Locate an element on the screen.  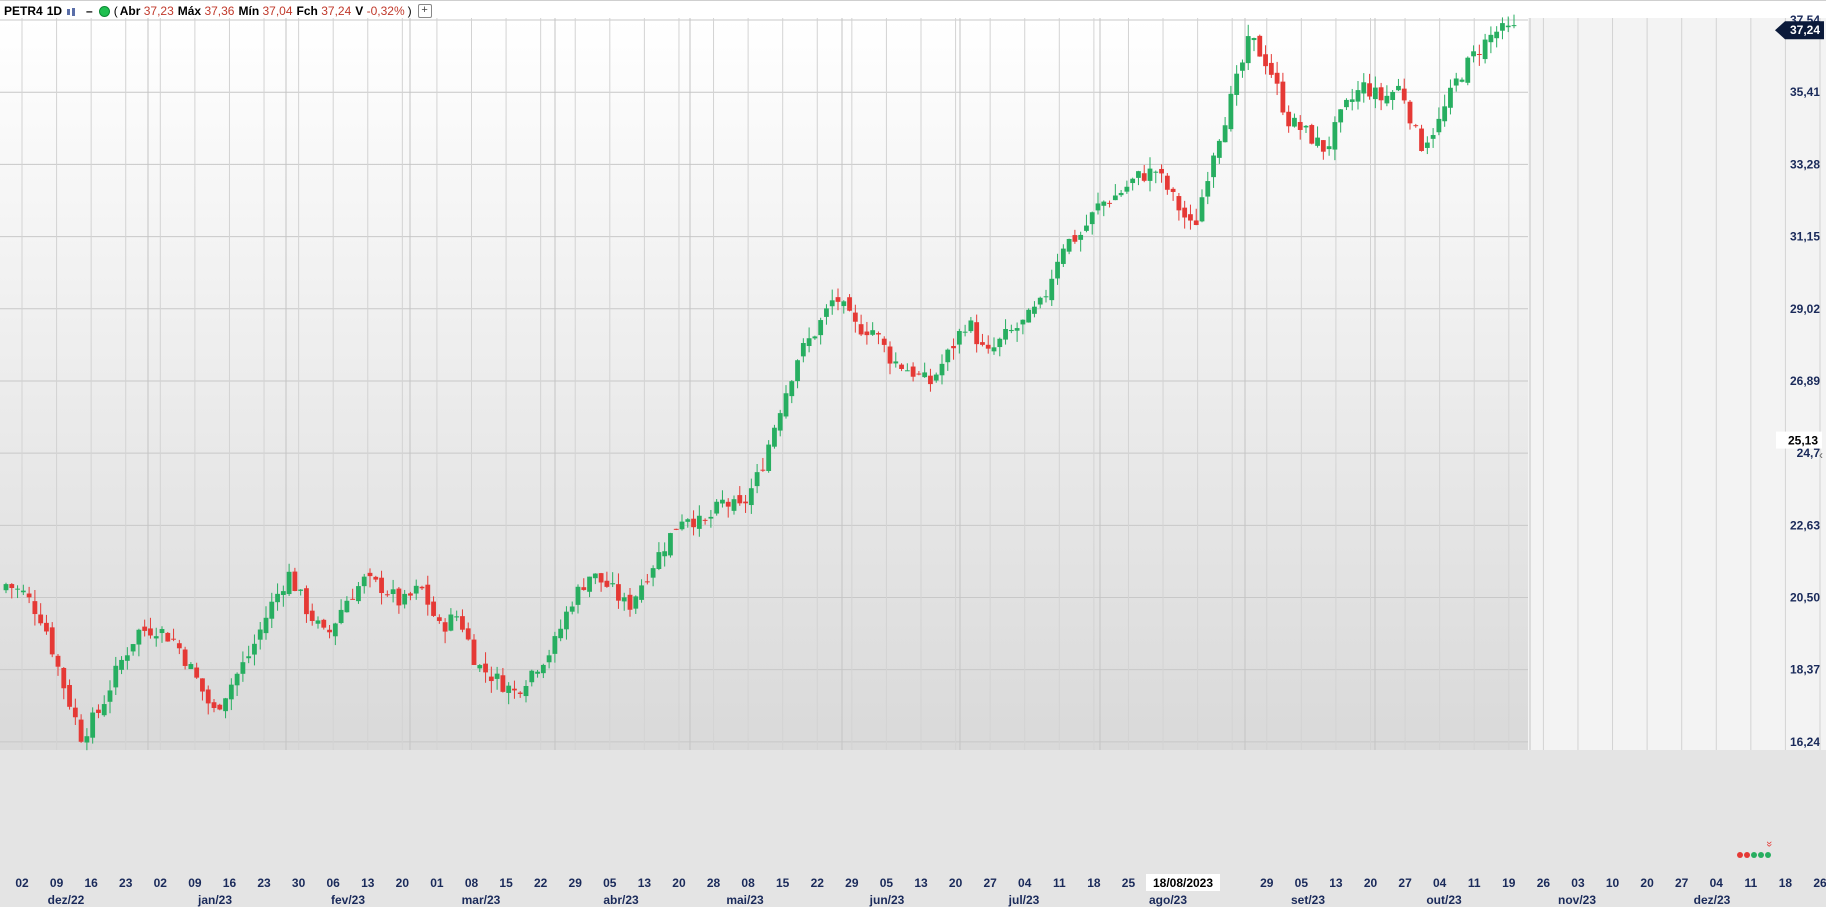
close-label: Fch is located at coordinates (307, 11).